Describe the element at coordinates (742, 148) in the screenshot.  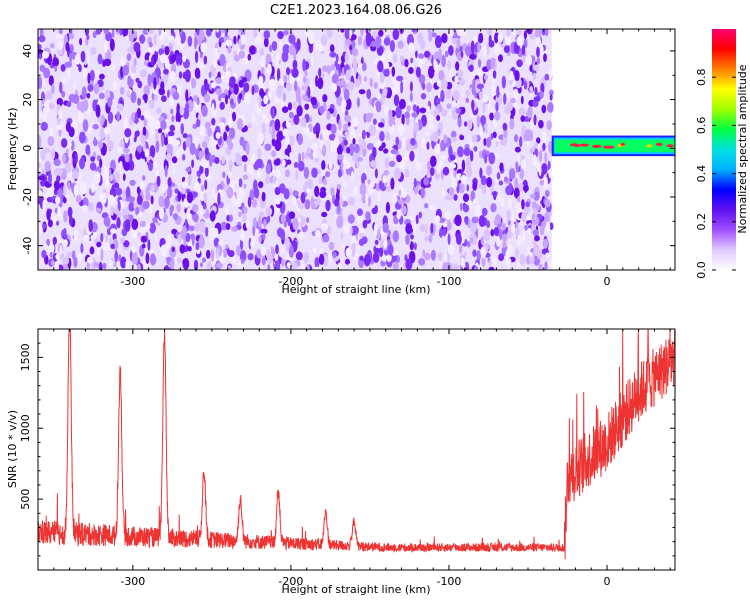
I see `colorbar-label: Normalized spectral amplitude` at that location.